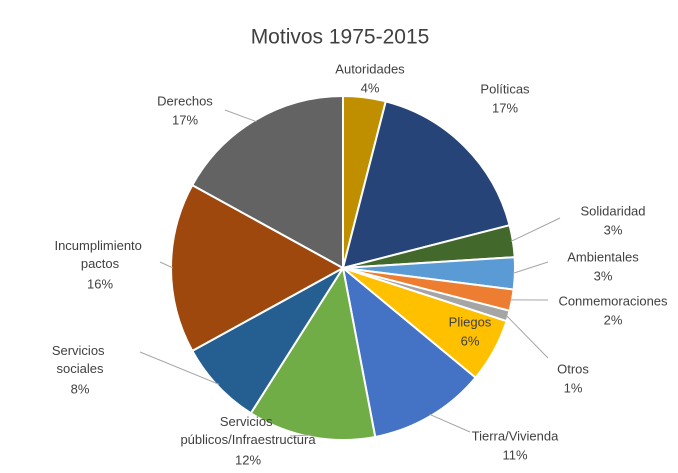  I want to click on slice-value-label: 8%, so click(80, 388).